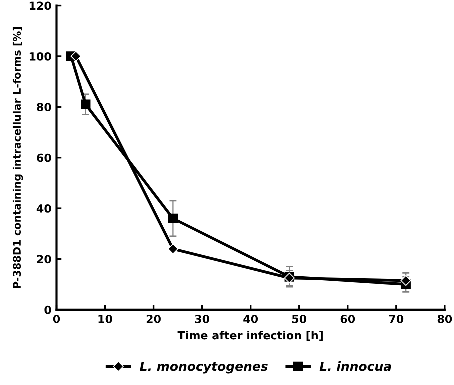 This screenshot has height=385, width=454. Describe the element at coordinates (41, 6) in the screenshot. I see `y-tick-label: 120` at that location.